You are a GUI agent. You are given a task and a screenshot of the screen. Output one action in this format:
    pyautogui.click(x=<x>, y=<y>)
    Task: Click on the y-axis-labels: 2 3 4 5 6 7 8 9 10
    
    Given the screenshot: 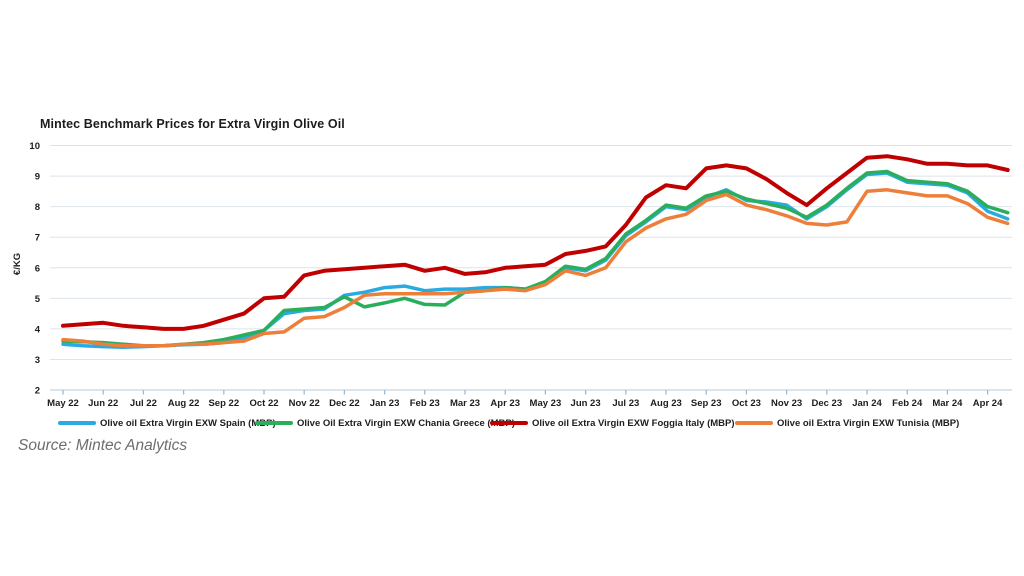 What is the action you would take?
    pyautogui.click(x=34, y=269)
    